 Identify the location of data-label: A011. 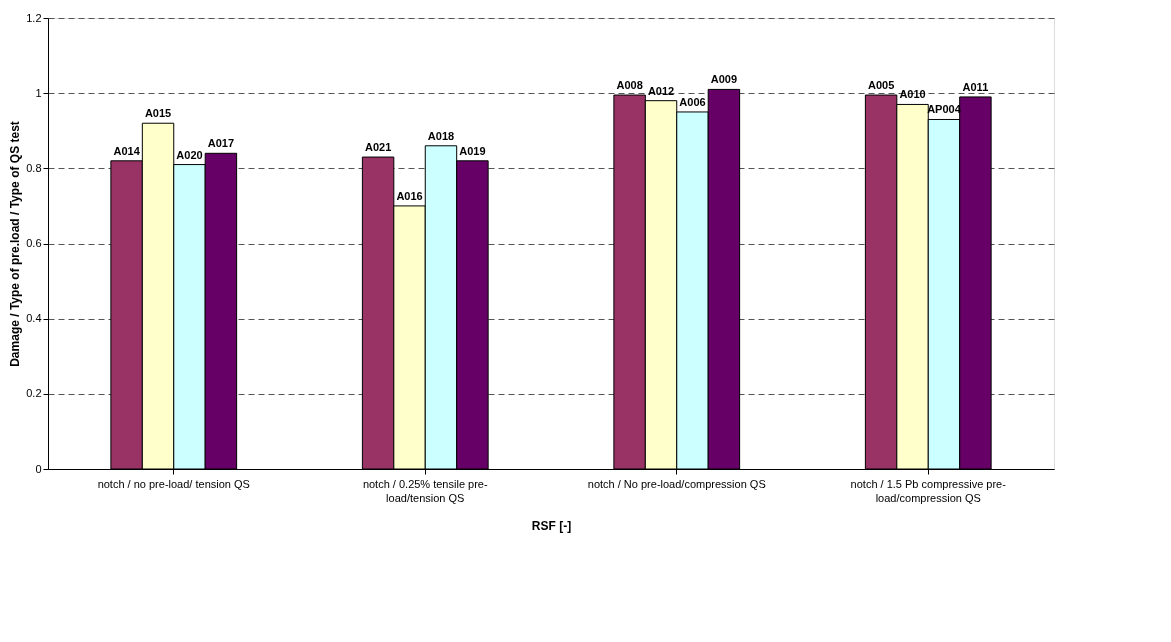
(975, 86).